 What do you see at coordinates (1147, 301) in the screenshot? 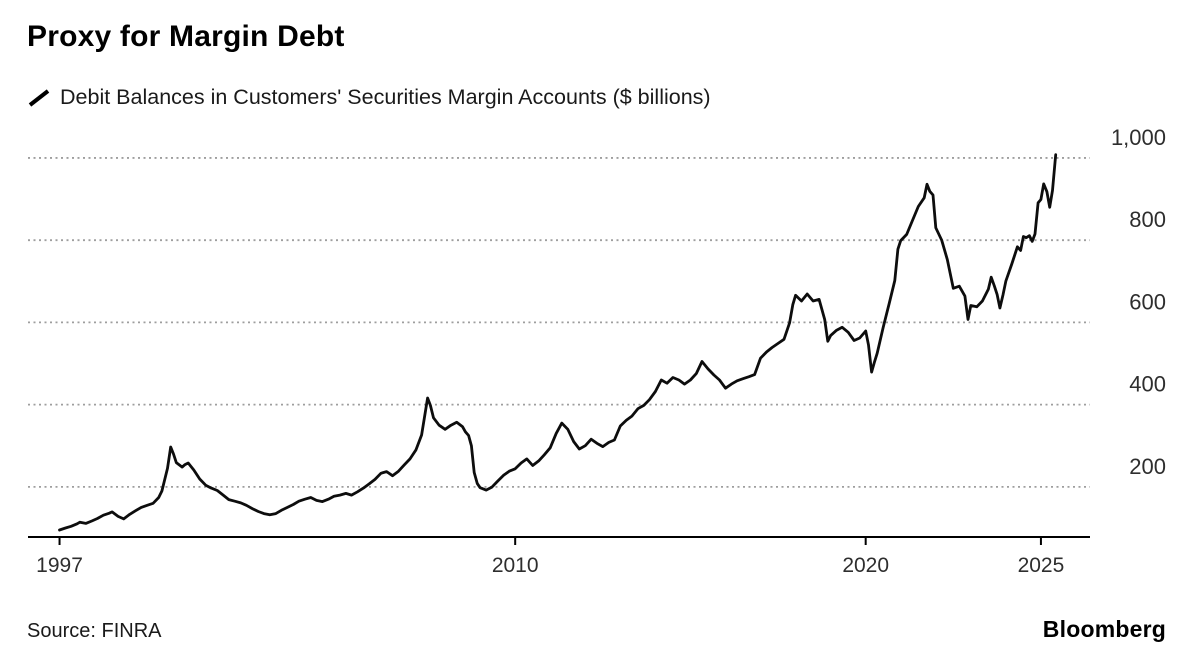
I see `y-tick-label: 600` at bounding box center [1147, 301].